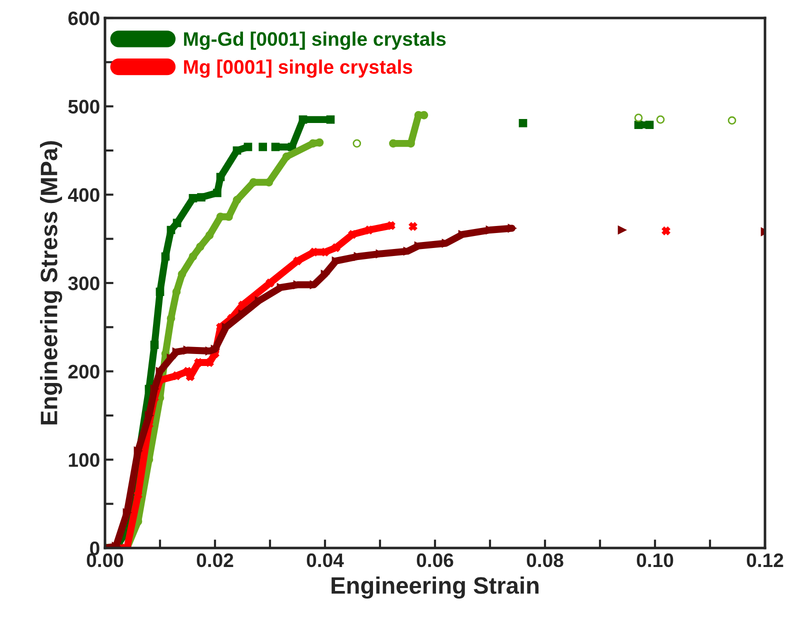 The image size is (791, 639). What do you see at coordinates (84, 283) in the screenshot?
I see `y-tick-label: 300` at bounding box center [84, 283].